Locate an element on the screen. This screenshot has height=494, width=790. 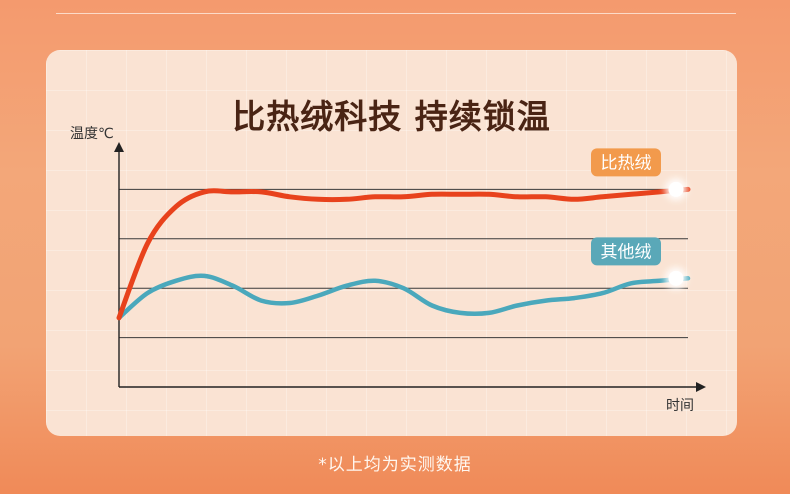
legend-label-bire: 比热绒 is located at coordinates (626, 163).